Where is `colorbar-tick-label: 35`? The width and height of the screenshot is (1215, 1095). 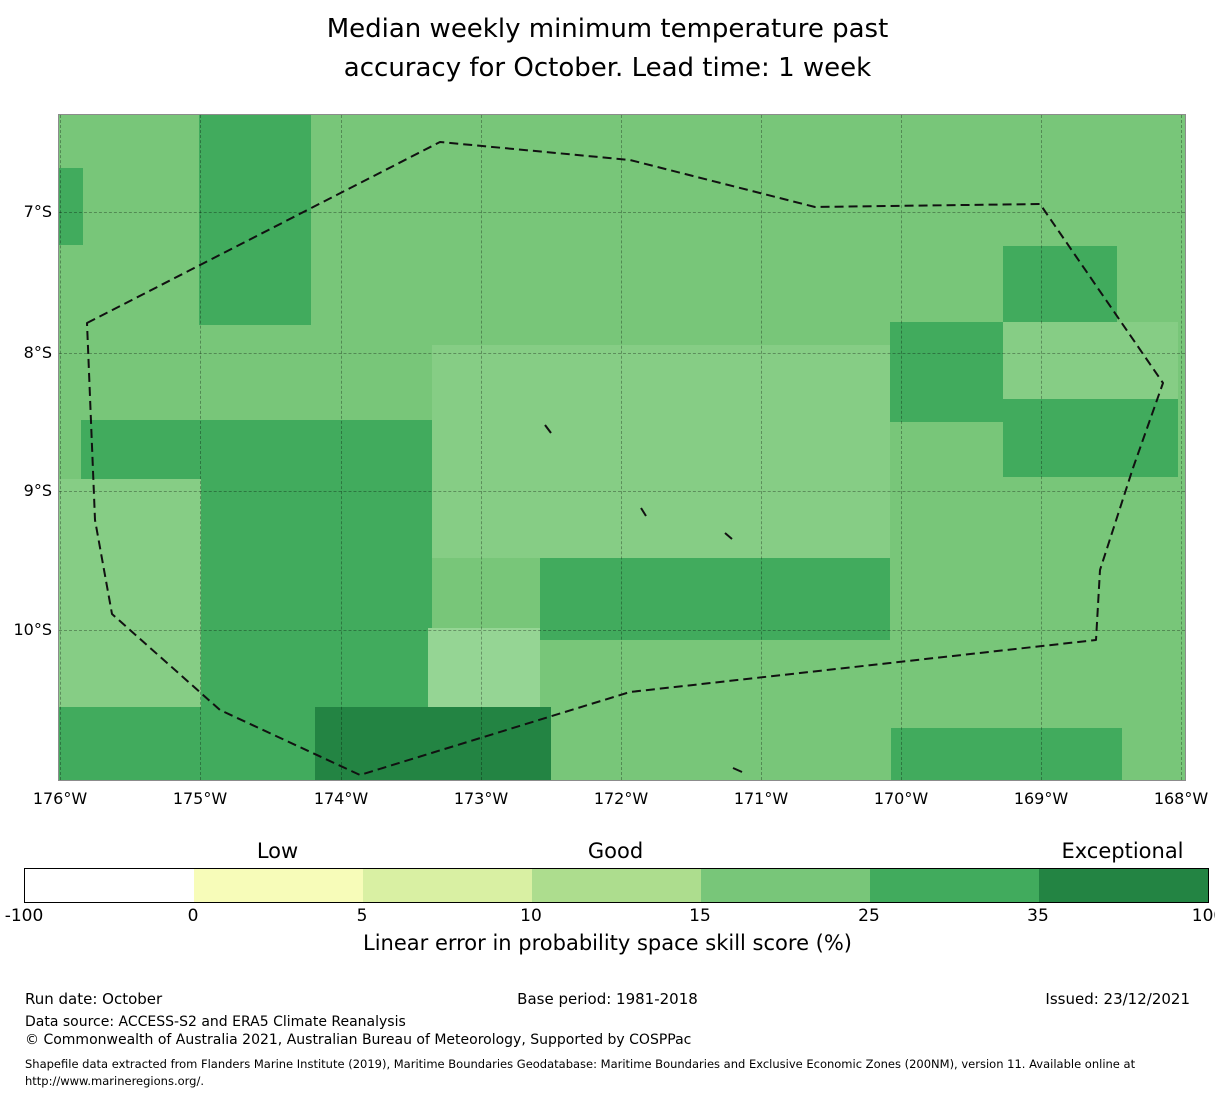
colorbar-tick-label: 35 is located at coordinates (1038, 916).